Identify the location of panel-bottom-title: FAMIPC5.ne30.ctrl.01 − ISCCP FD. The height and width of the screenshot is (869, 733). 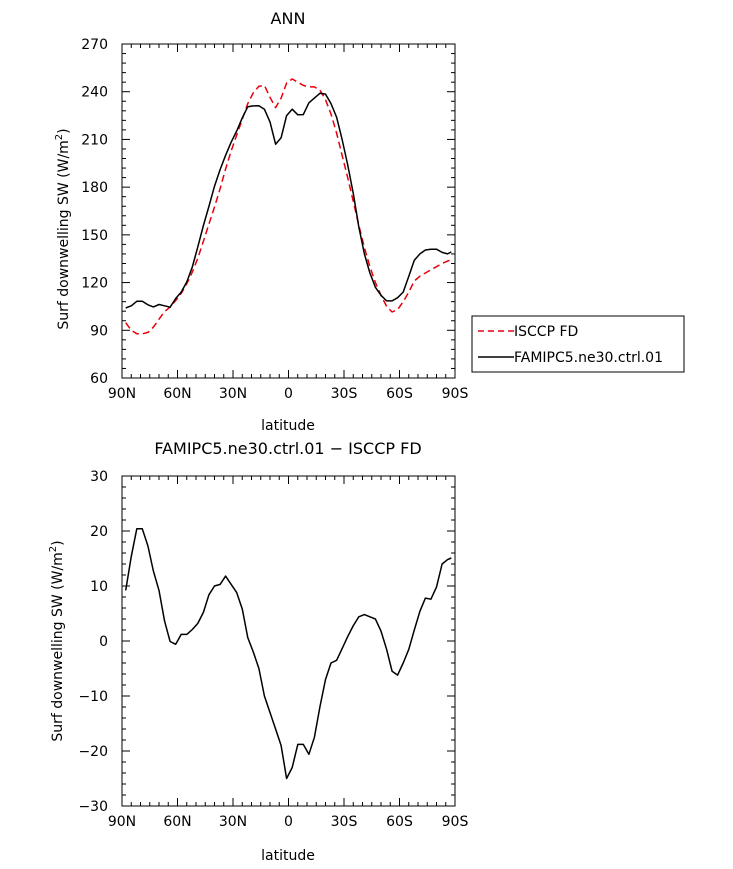
(287, 448).